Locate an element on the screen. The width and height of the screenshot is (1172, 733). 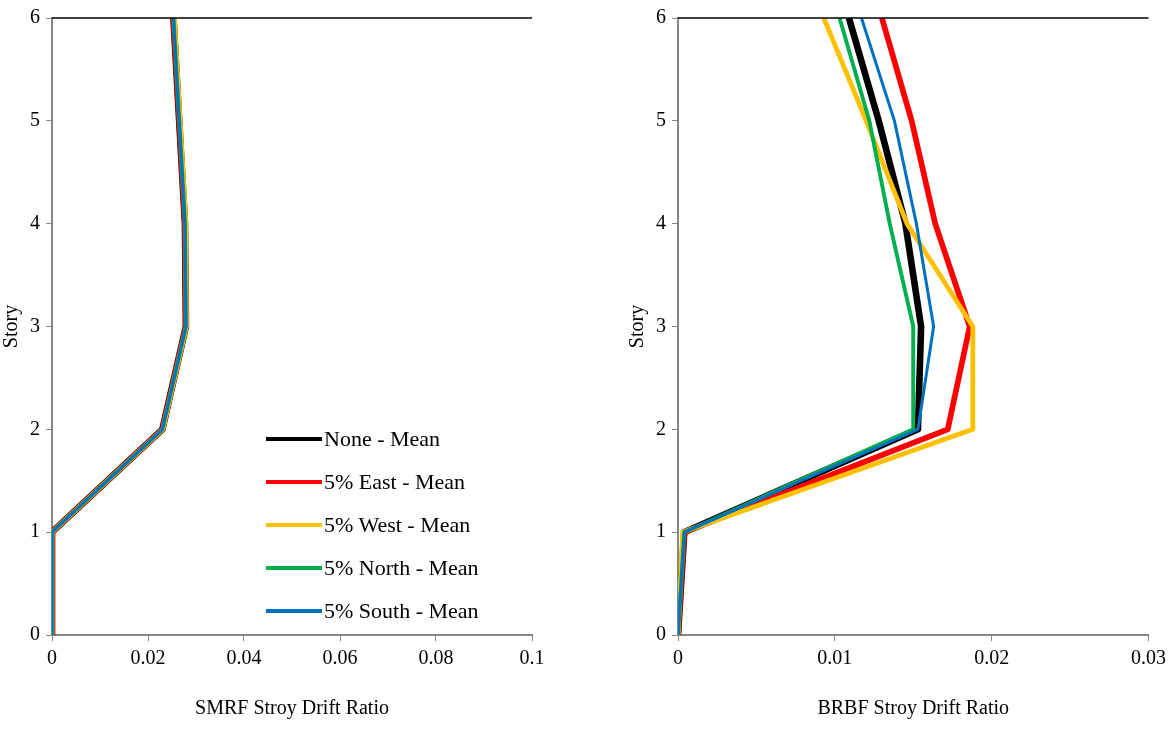
x-tick-label: 0.08 is located at coordinates (436, 657).